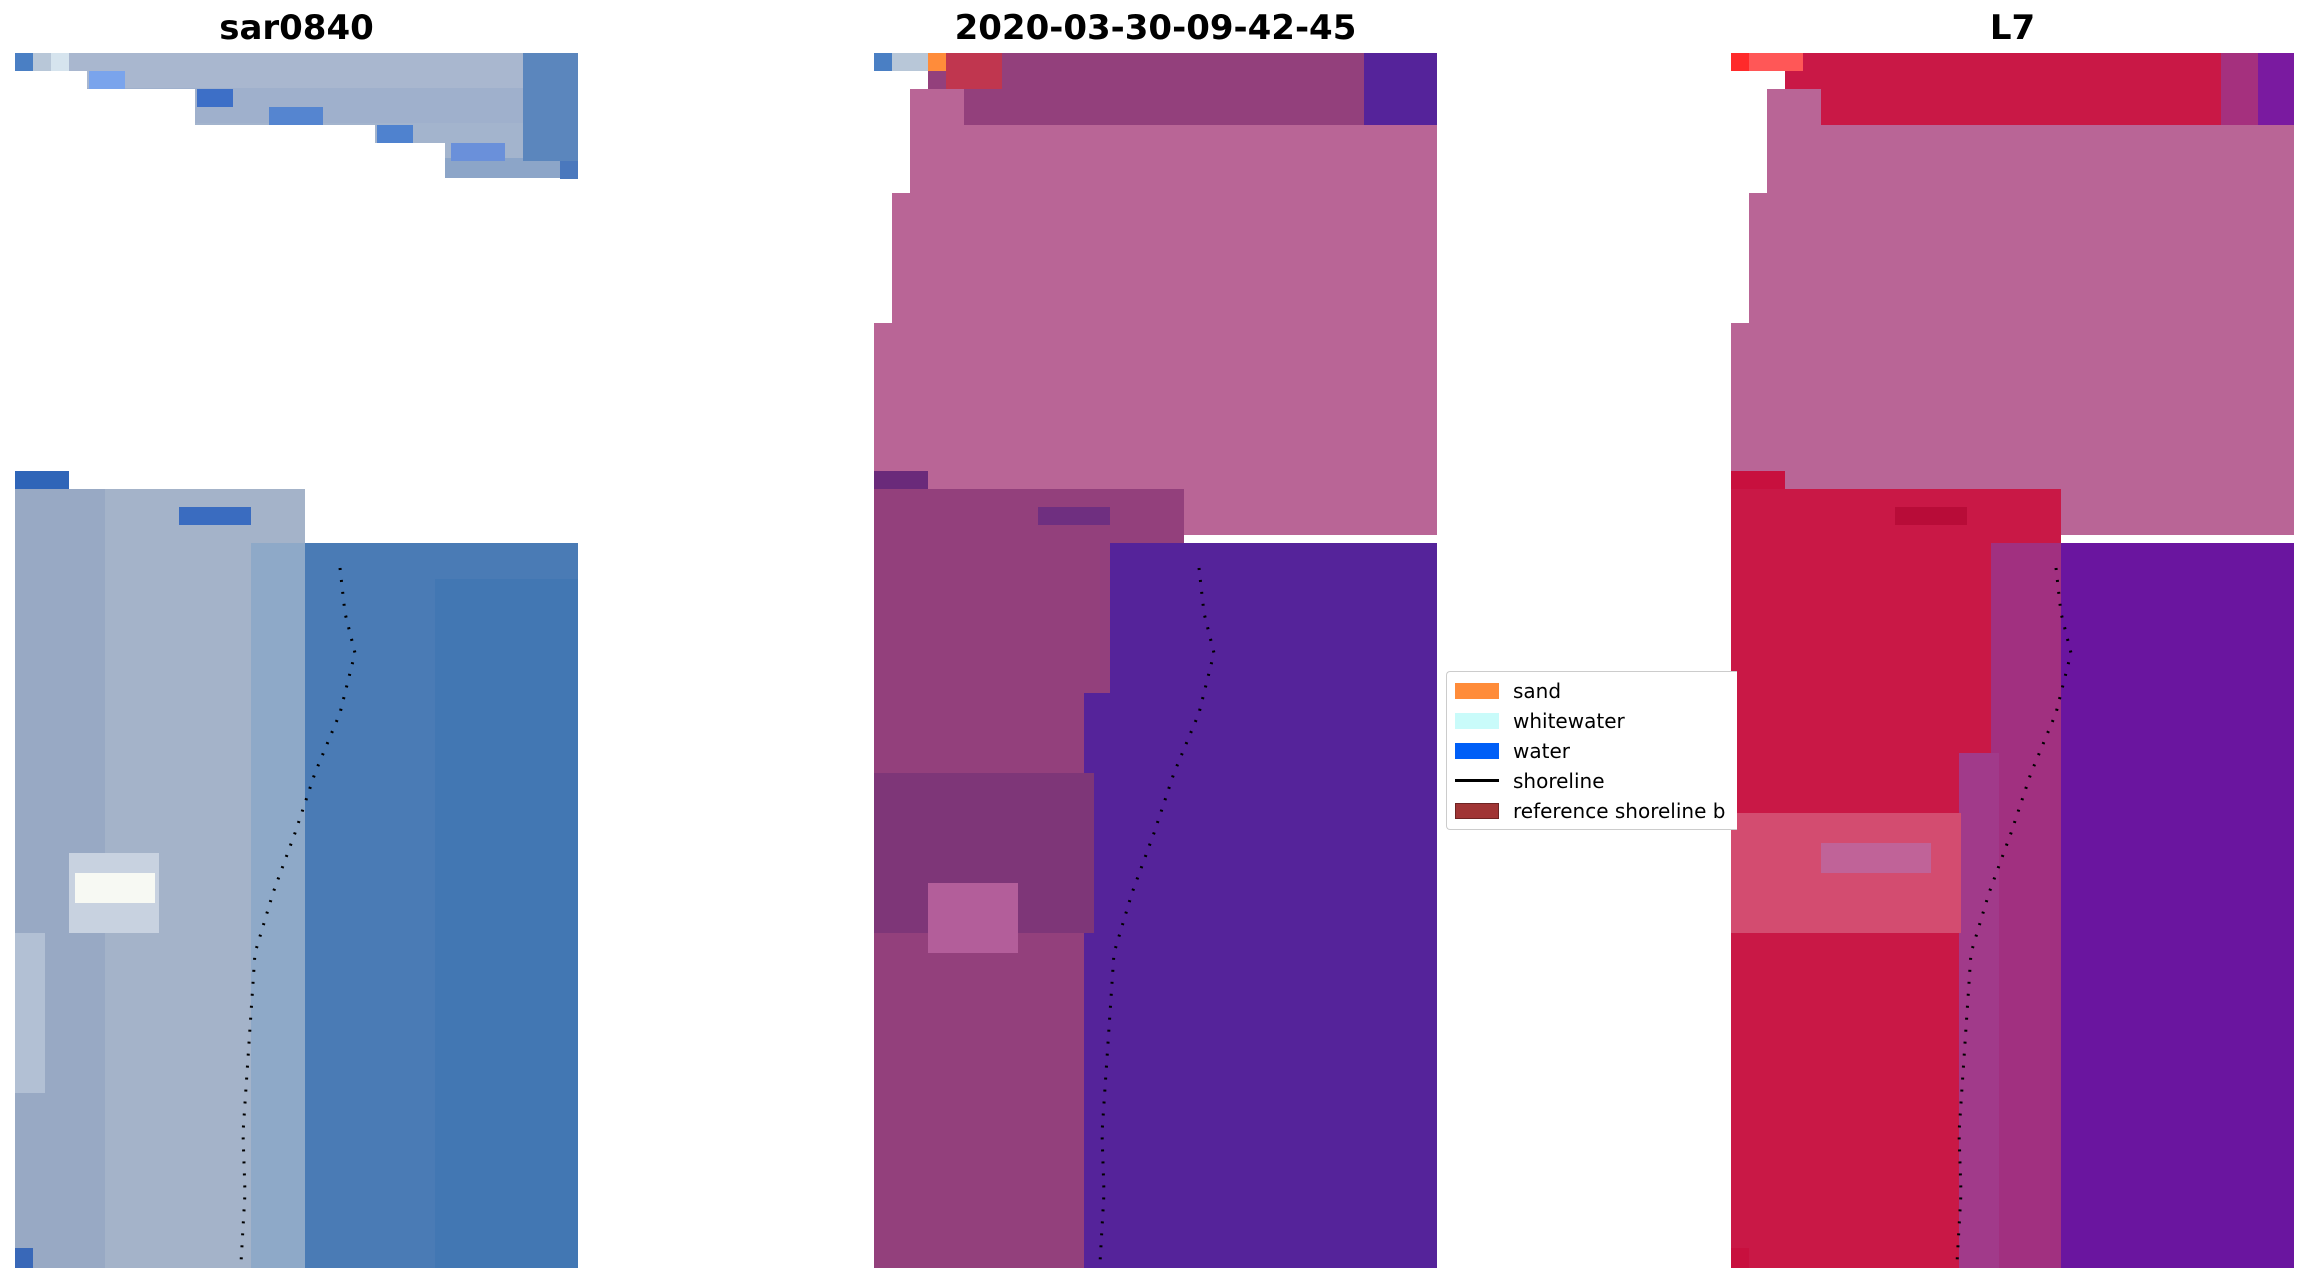  I want to click on legend-label: sand, so click(1537, 691).